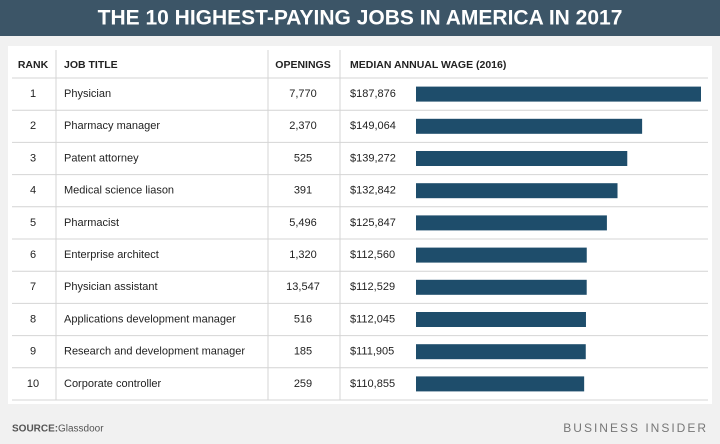  What do you see at coordinates (35, 429) in the screenshot?
I see `source-label: SOURCE:` at bounding box center [35, 429].